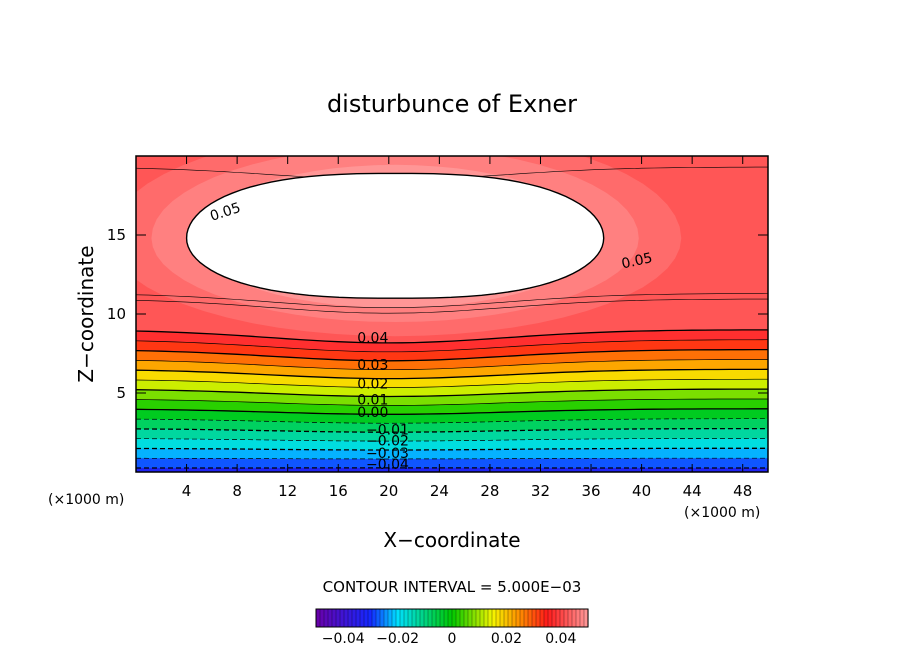  I want to click on contour-label: −0.02, so click(387, 441).